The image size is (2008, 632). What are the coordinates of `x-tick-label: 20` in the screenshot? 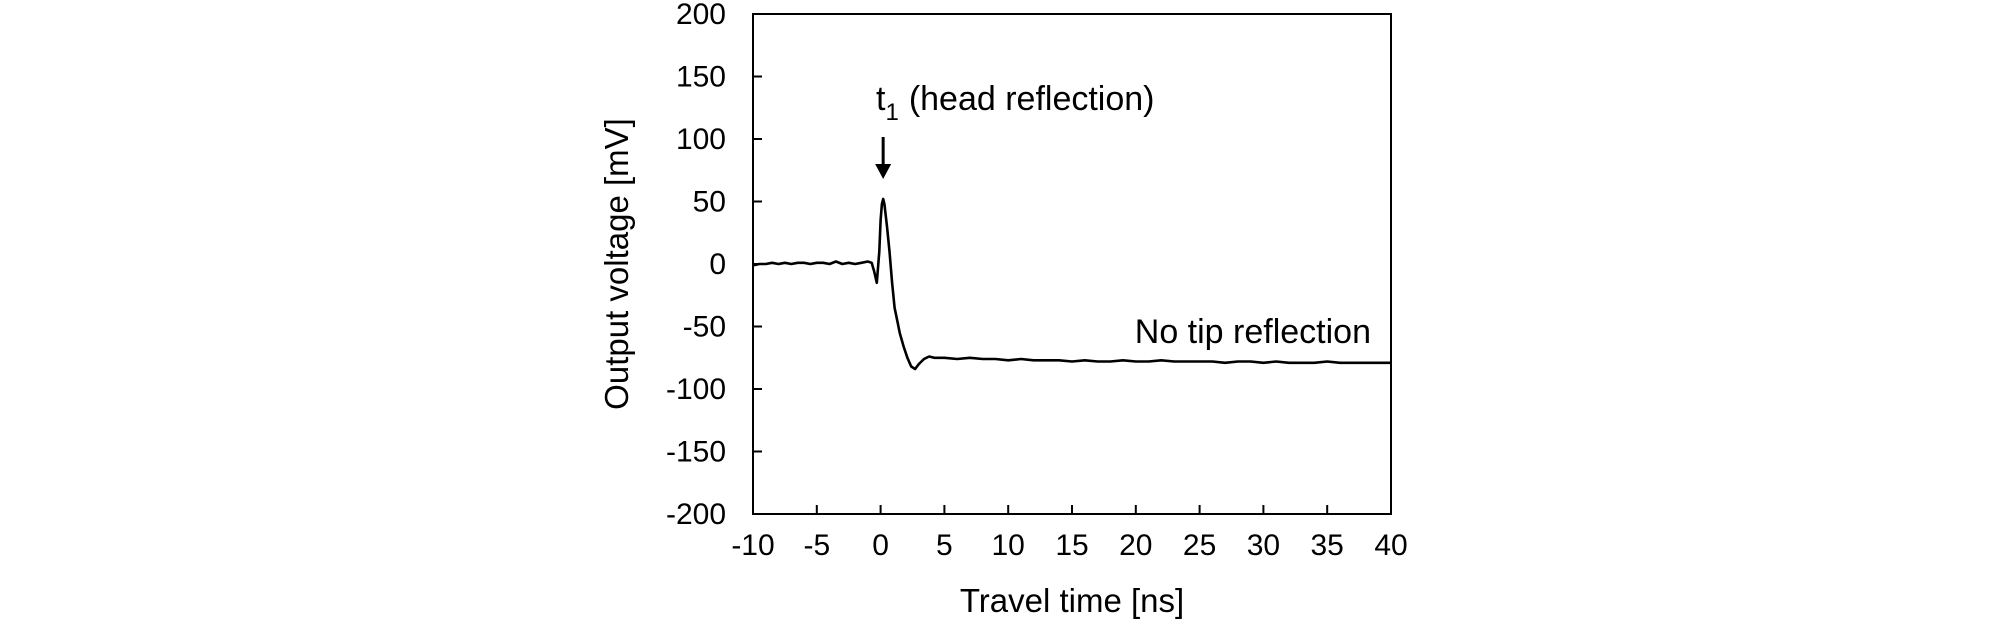 It's located at (1135, 545).